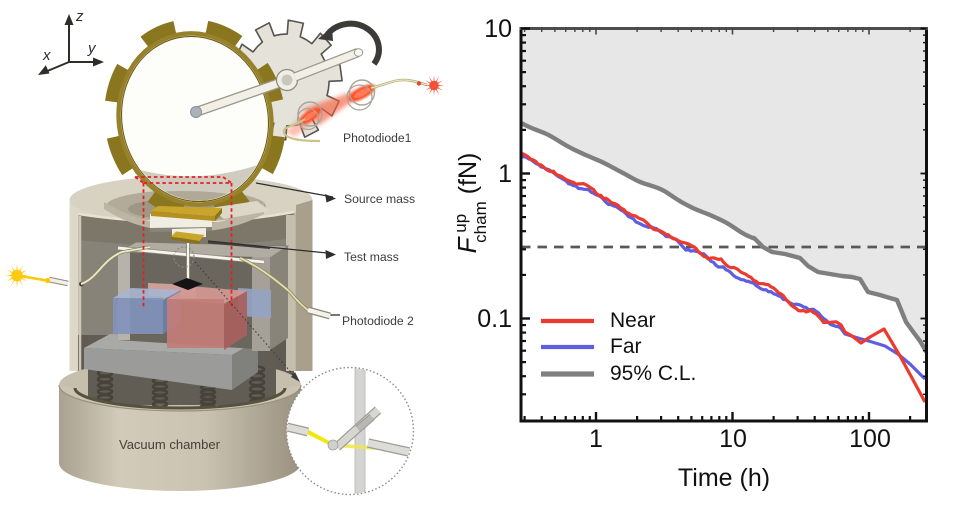 The height and width of the screenshot is (515, 953). I want to click on svg-text: Source mass, so click(379, 199).